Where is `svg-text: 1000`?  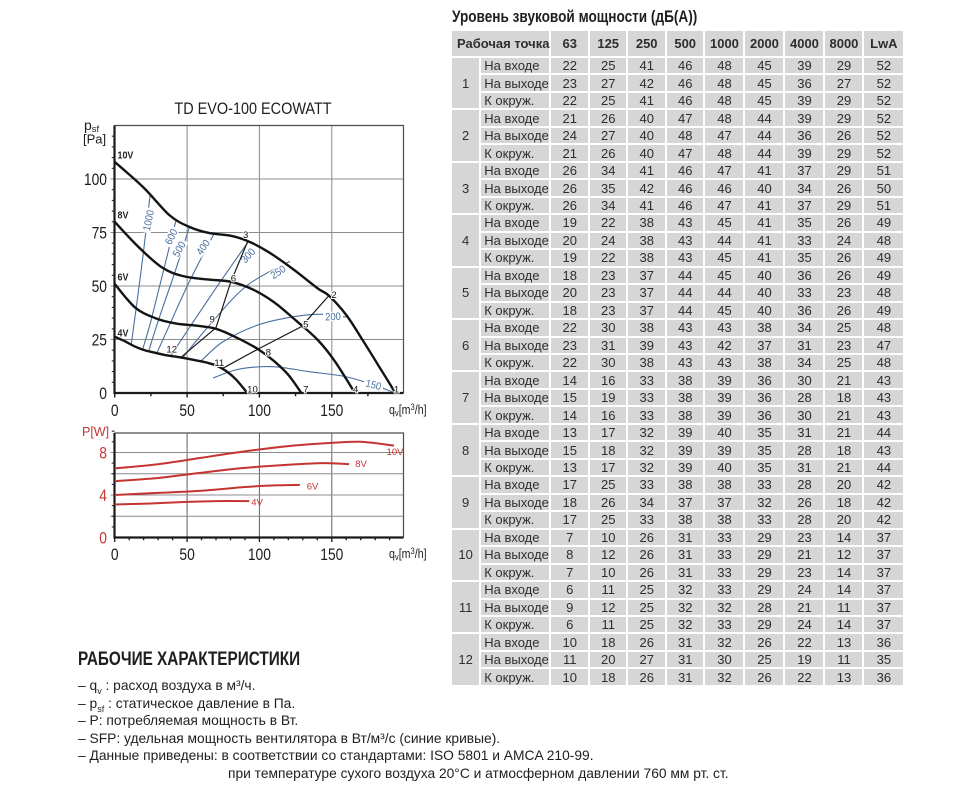 svg-text: 1000 is located at coordinates (150, 220).